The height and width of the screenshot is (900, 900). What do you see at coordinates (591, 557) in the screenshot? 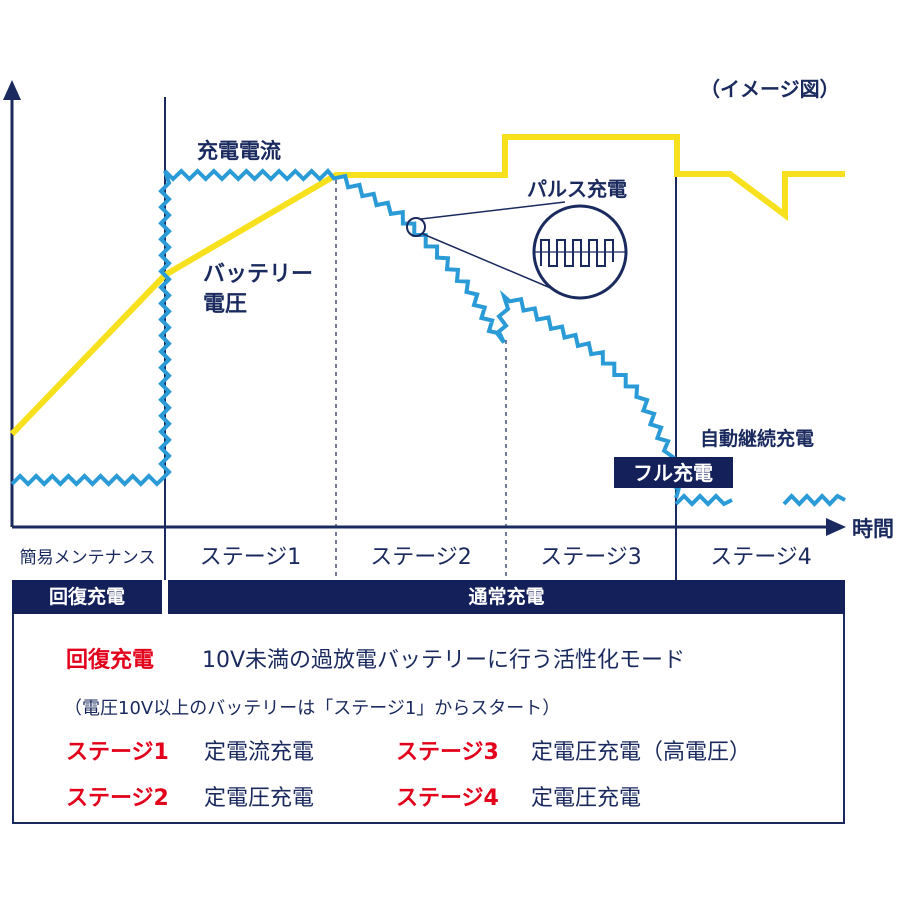
I see `stage-label-3: ステージ3` at bounding box center [591, 557].